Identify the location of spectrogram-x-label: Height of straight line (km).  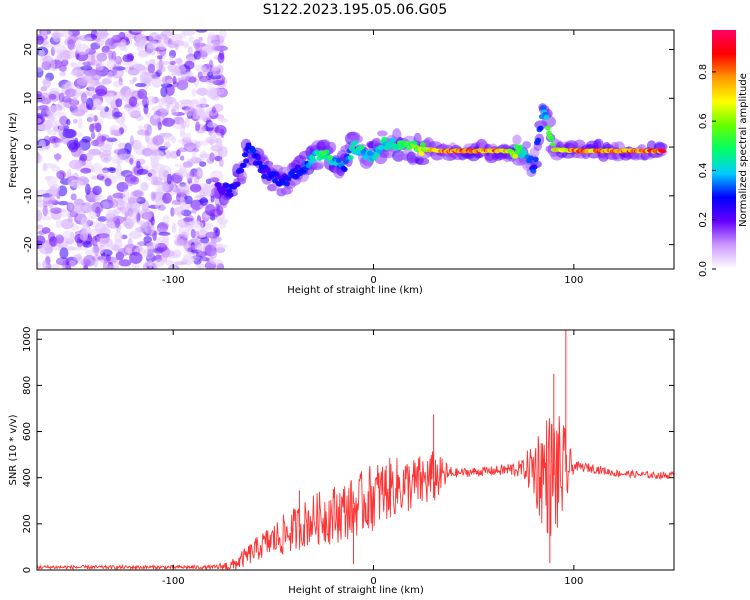
(355, 290).